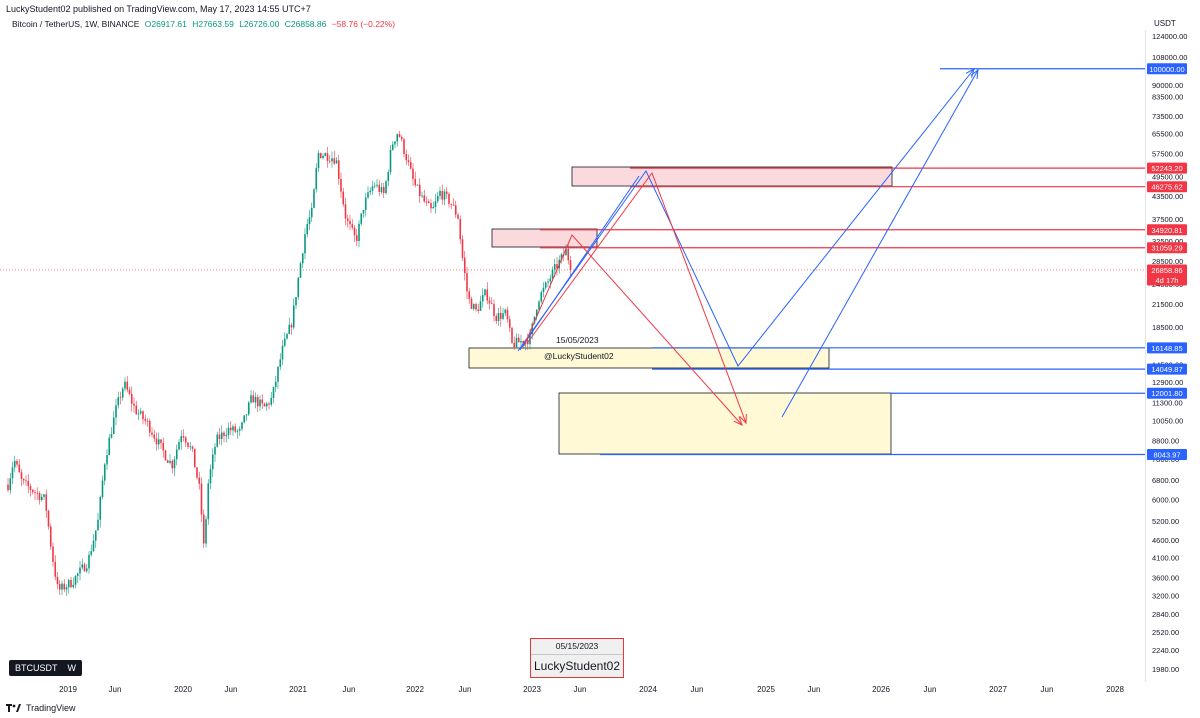  Describe the element at coordinates (1167, 327) in the screenshot. I see `price-tick-label: 18500.00` at that location.